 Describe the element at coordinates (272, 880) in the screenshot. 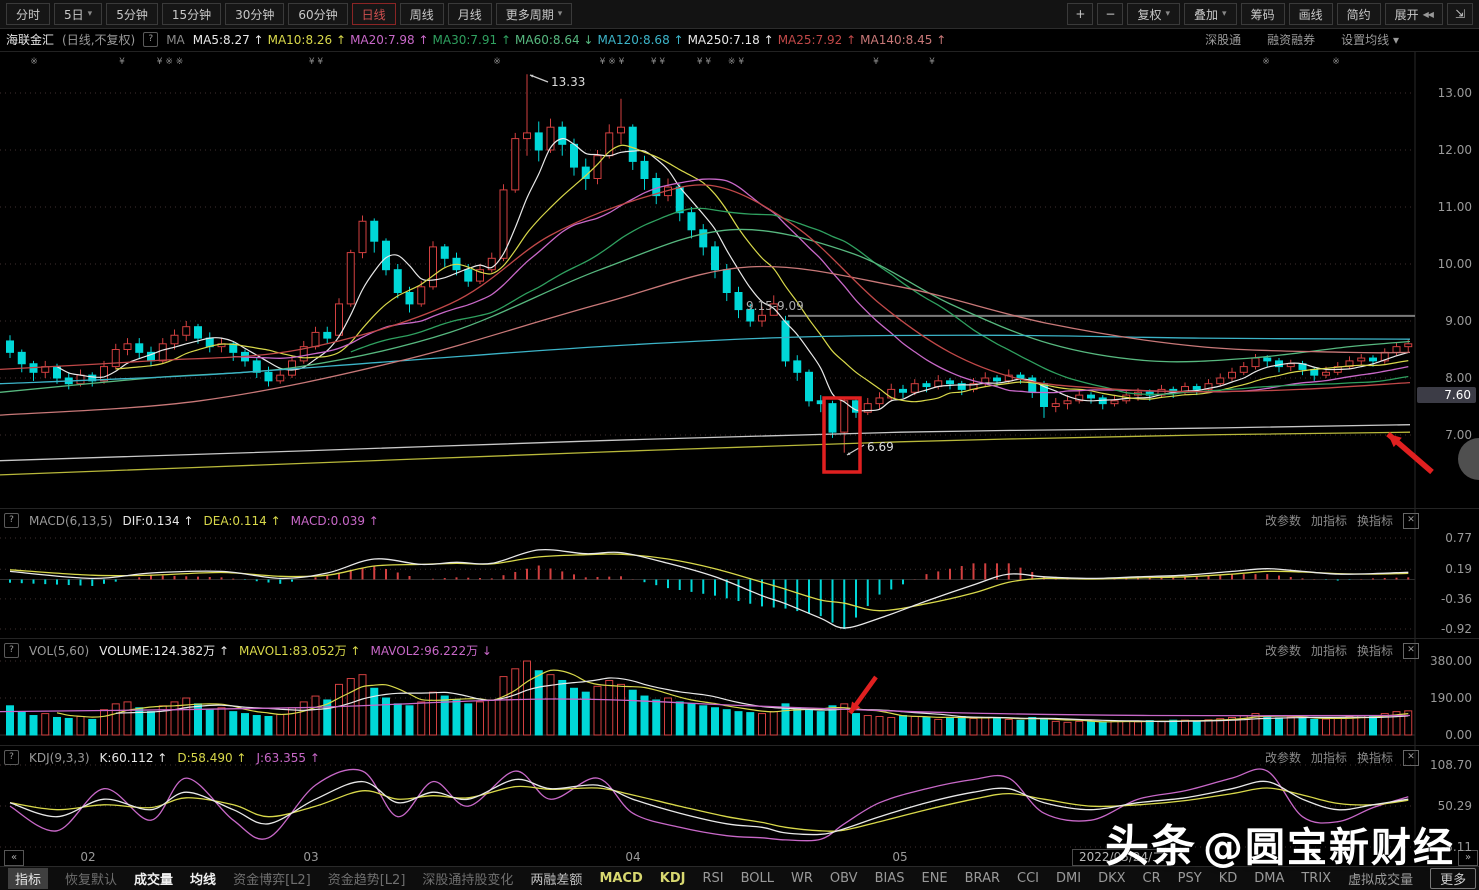

I see `fund-game-tab: 资金博弈[L2]` at that location.